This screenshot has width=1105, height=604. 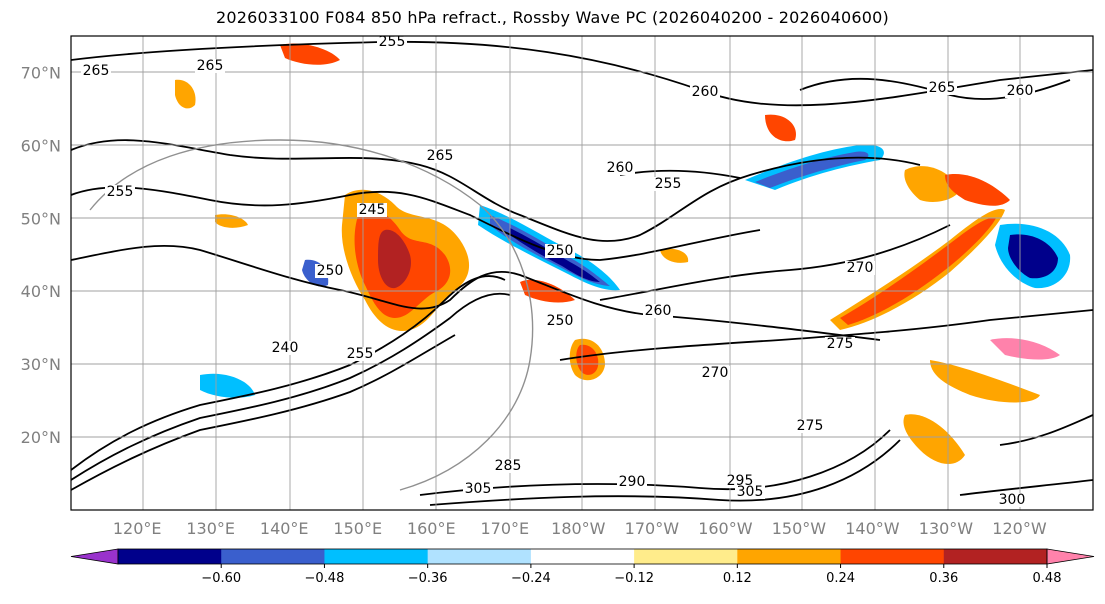 I want to click on colorbar-min-extension, so click(x=94, y=556).